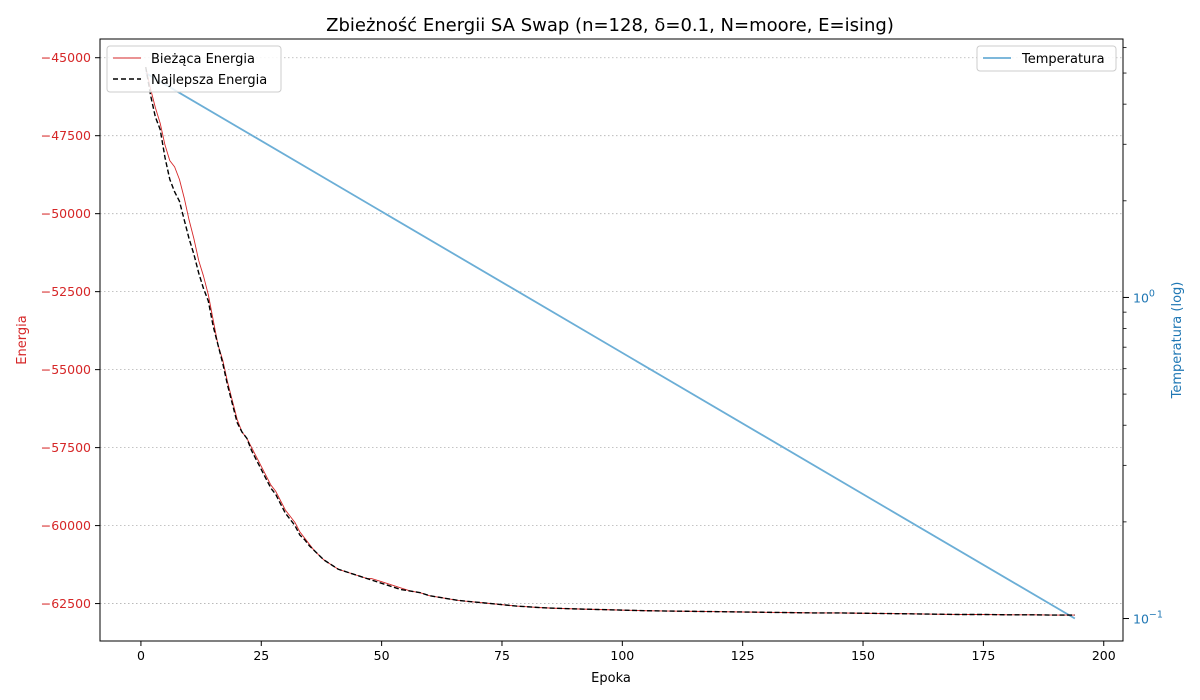  Describe the element at coordinates (611, 678) in the screenshot. I see `x-axis-label: Epoka` at that location.